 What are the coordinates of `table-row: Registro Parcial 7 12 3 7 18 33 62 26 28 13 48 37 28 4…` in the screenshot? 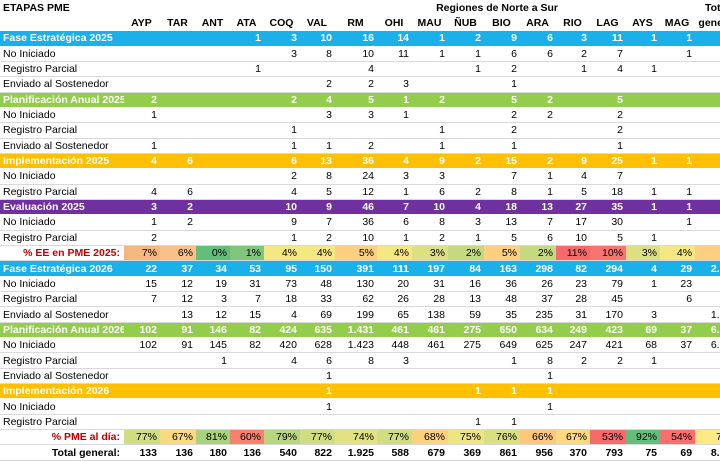 It's located at (360, 299).